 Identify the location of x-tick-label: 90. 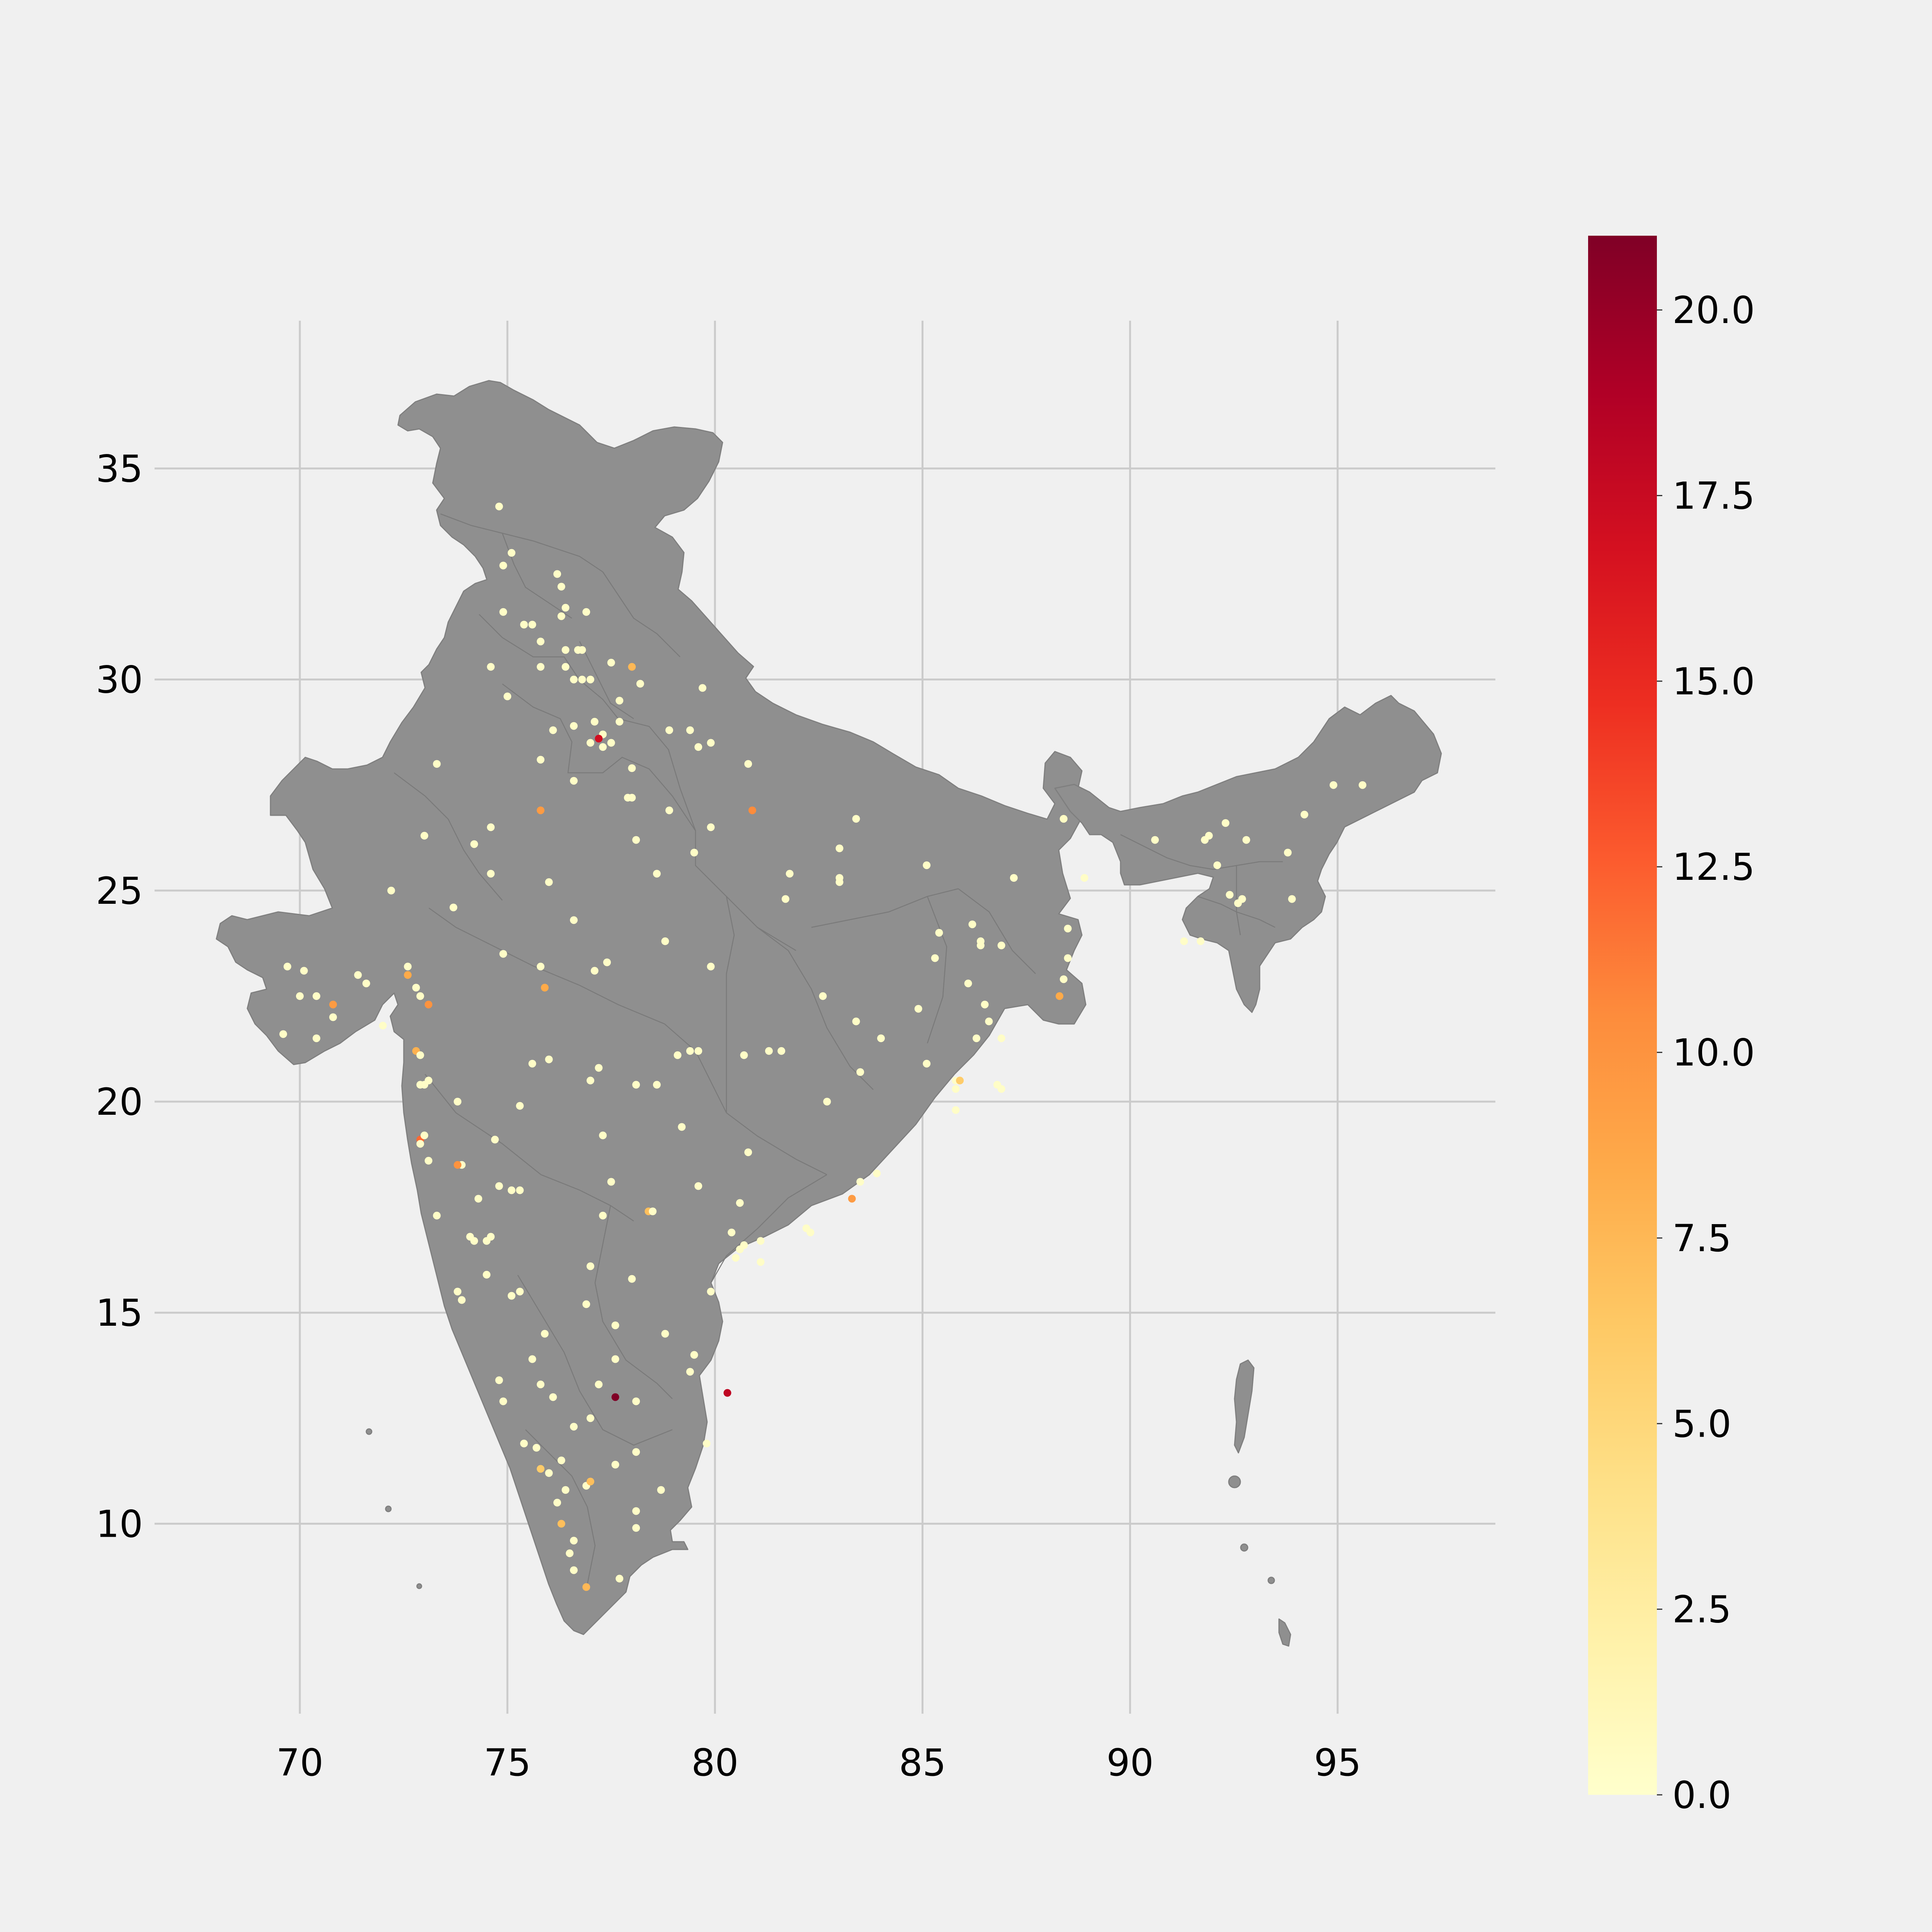
(1130, 1763).